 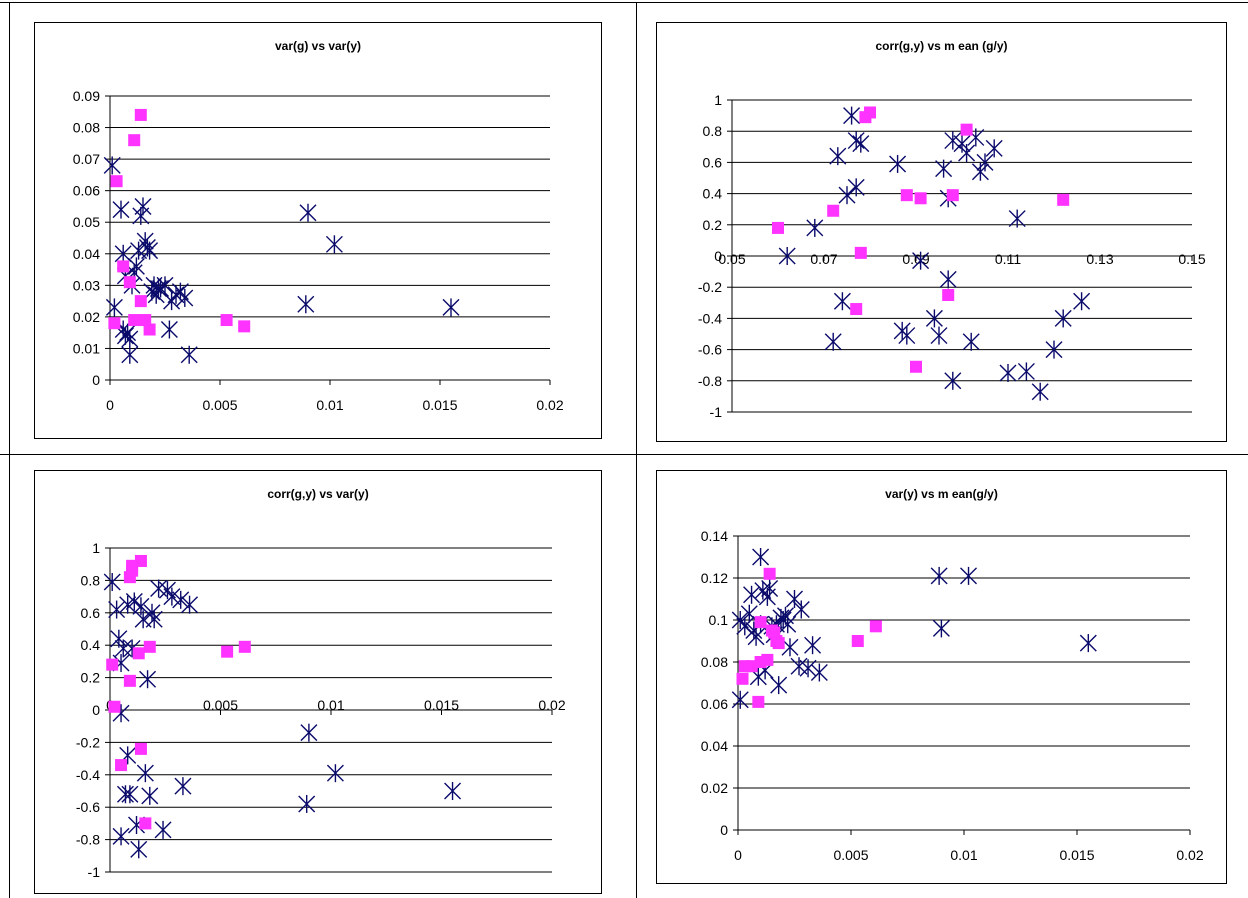 I want to click on y-tick-label: 0, so click(x=718, y=256).